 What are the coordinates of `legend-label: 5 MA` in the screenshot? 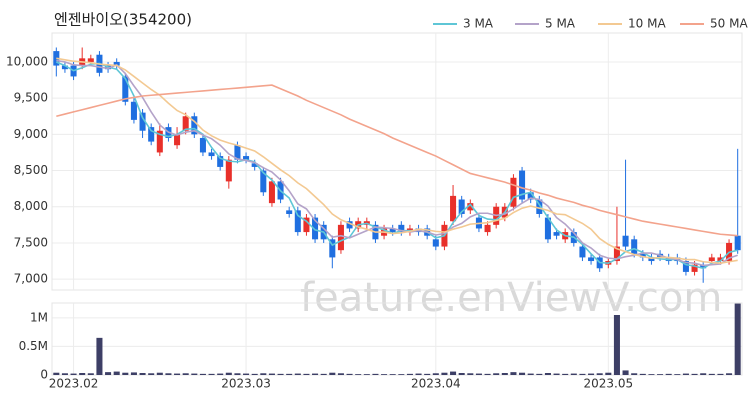 It's located at (560, 24).